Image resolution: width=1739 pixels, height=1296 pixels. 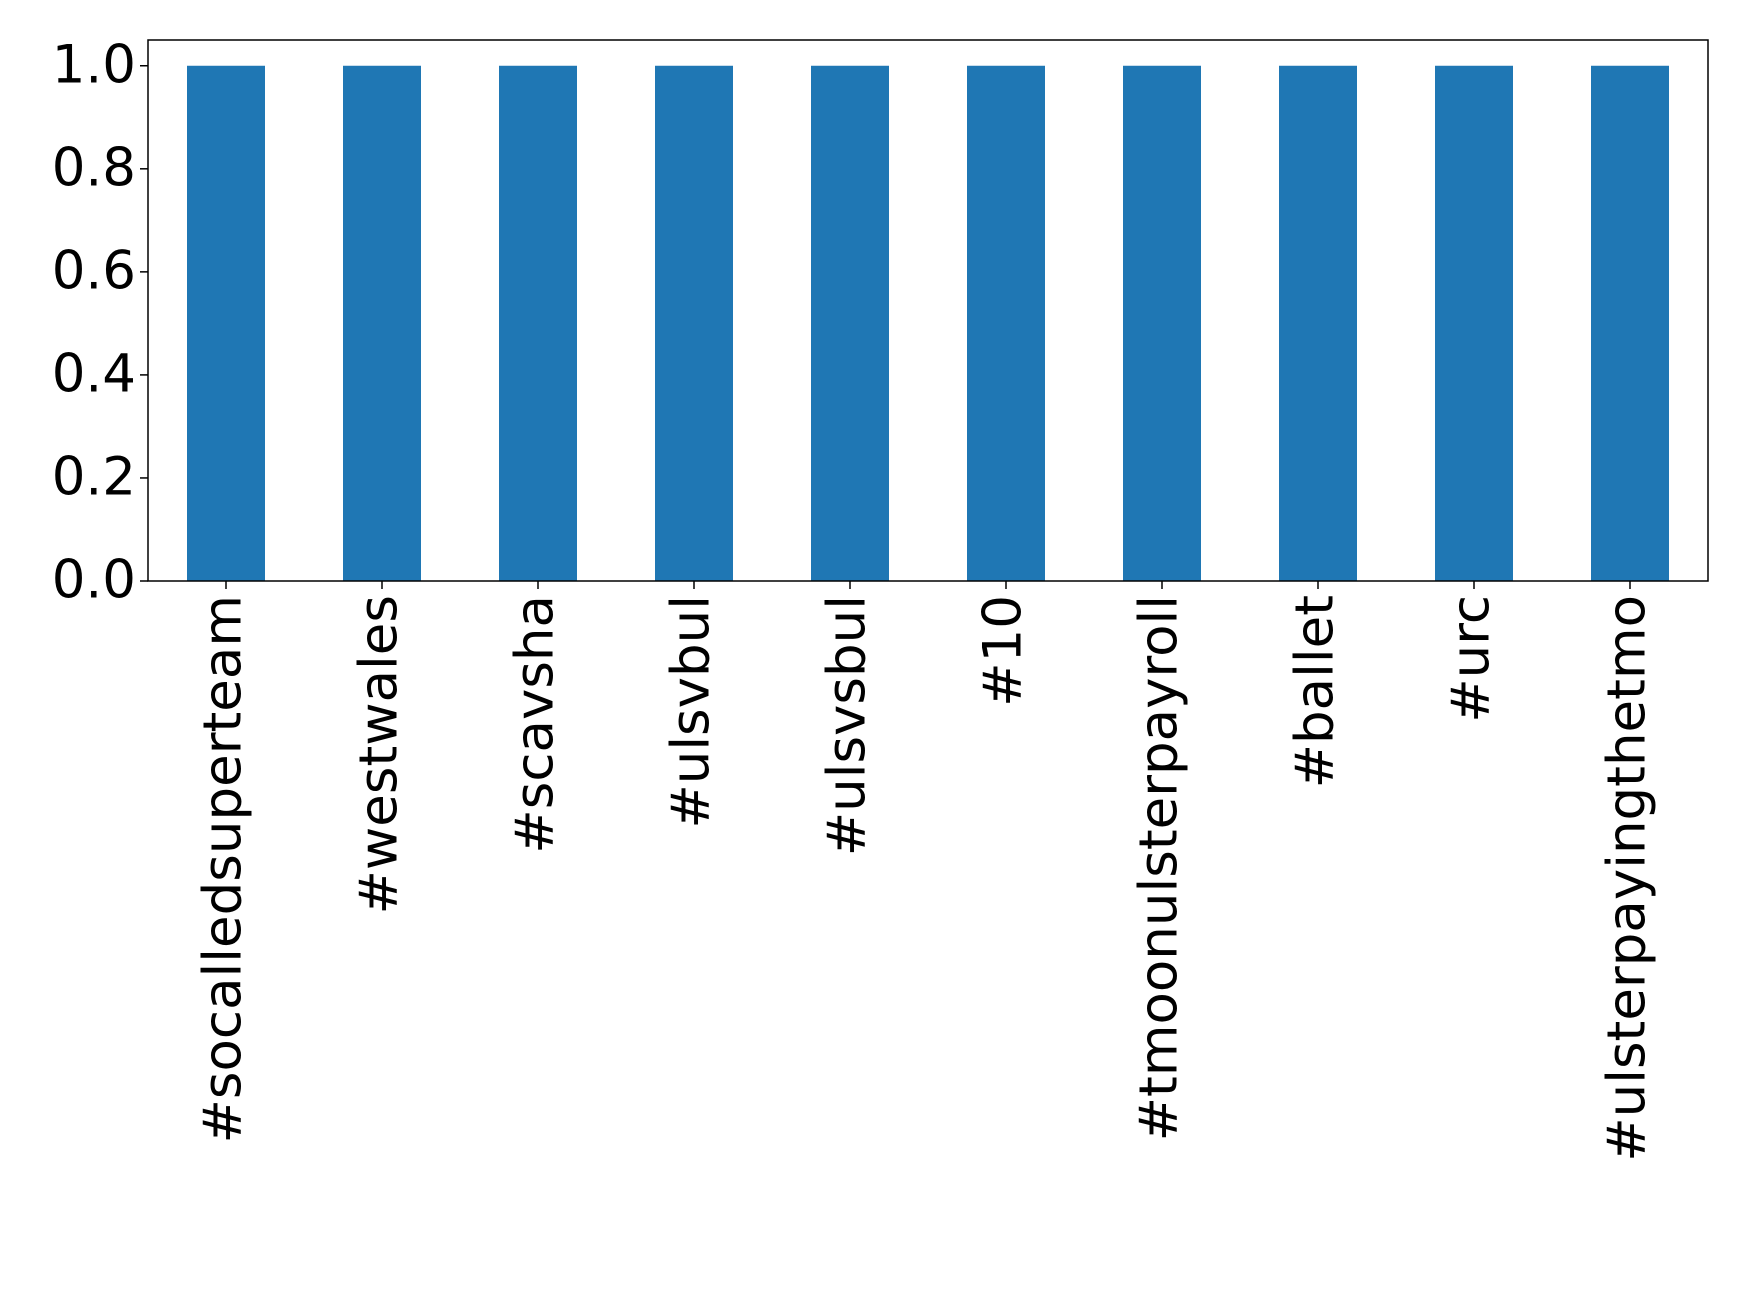 What do you see at coordinates (94, 270) in the screenshot?
I see `y-tick-label: 0.6` at bounding box center [94, 270].